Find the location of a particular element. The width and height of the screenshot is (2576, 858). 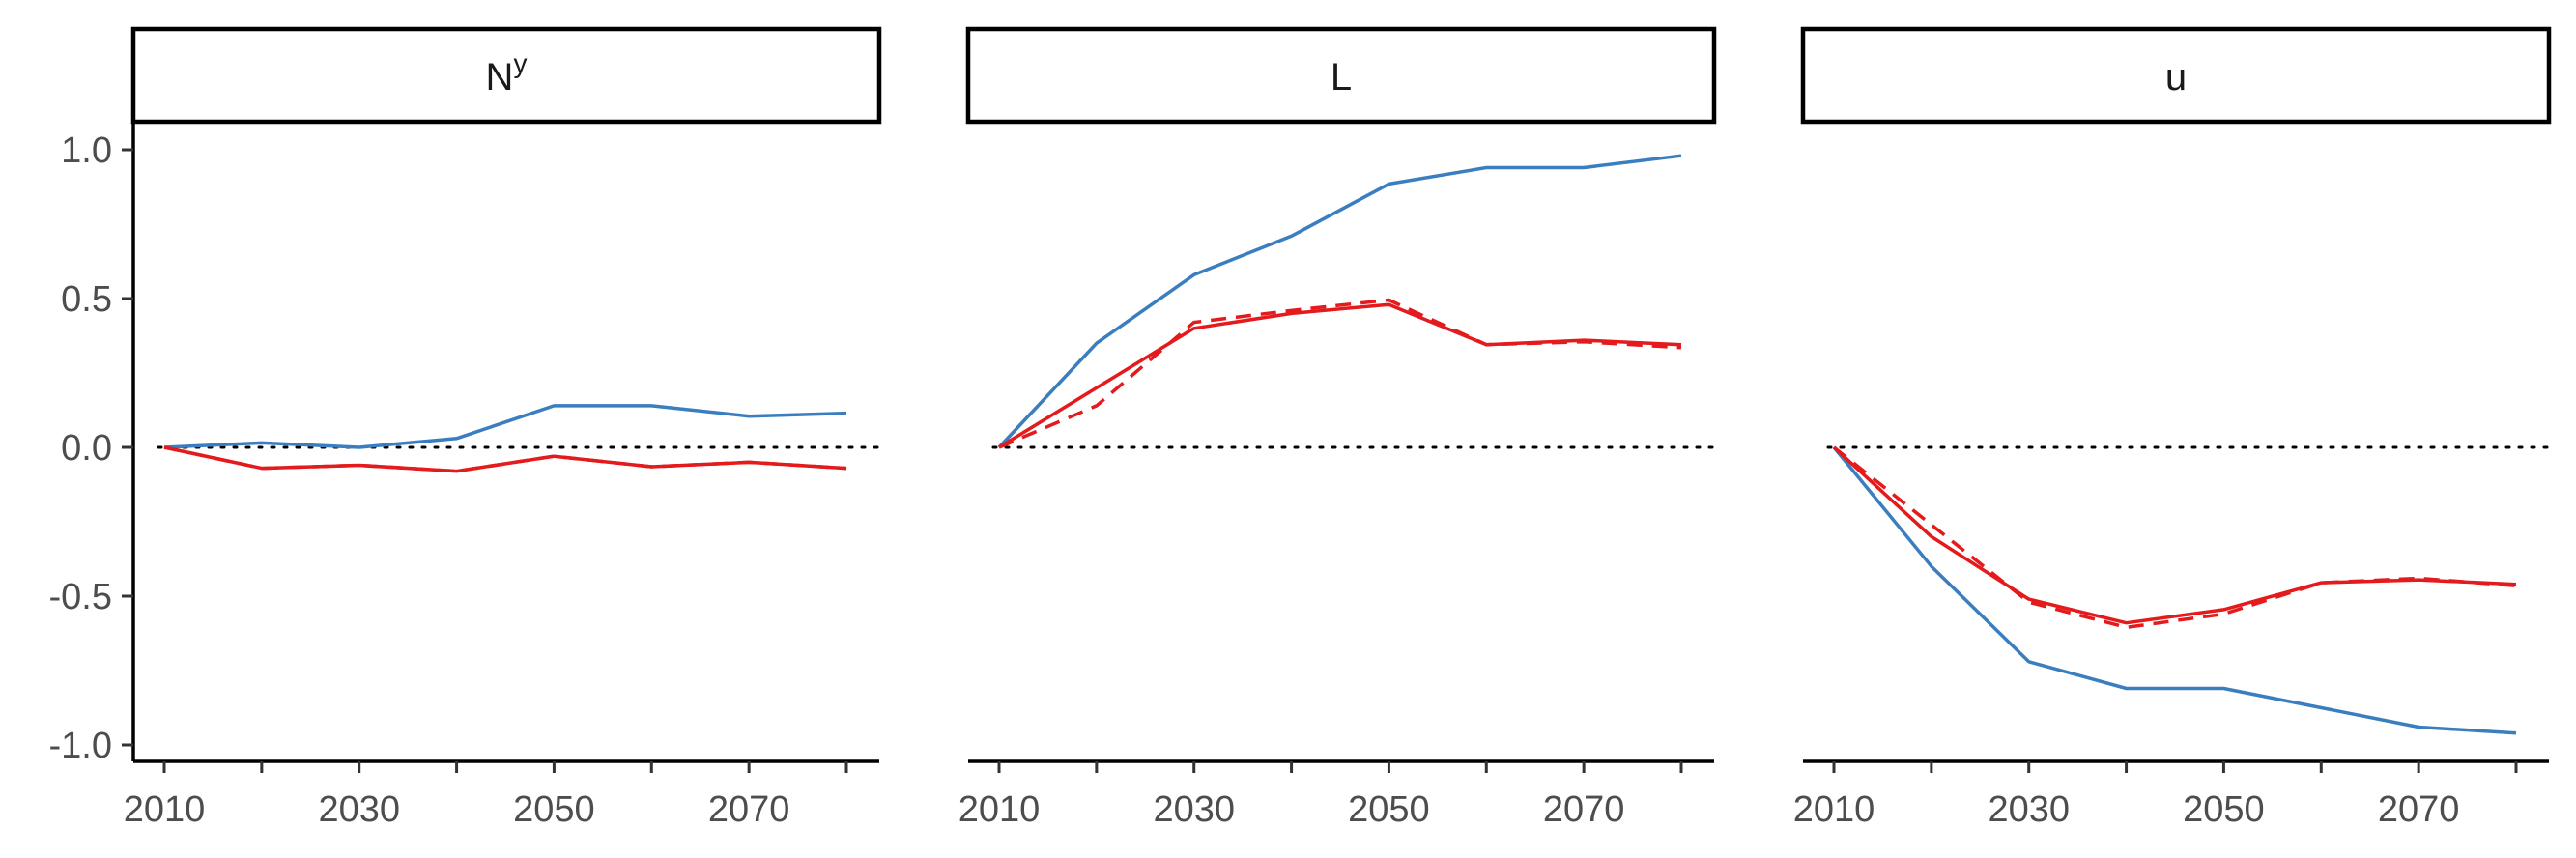

facet-strip-label: Ny is located at coordinates (507, 73).